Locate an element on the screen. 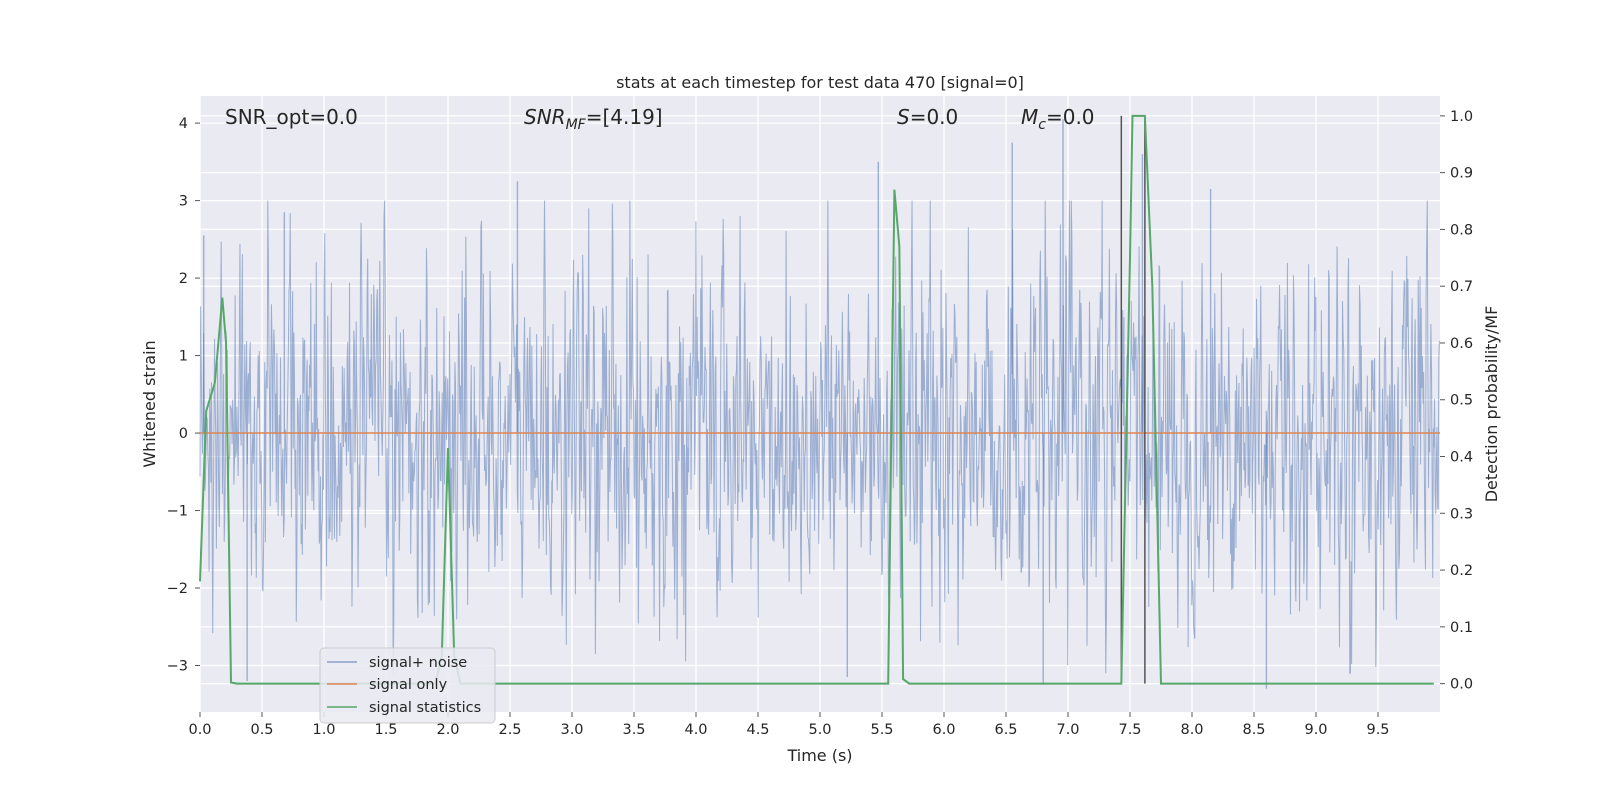  x-tick-label: 2.0 is located at coordinates (447, 730).